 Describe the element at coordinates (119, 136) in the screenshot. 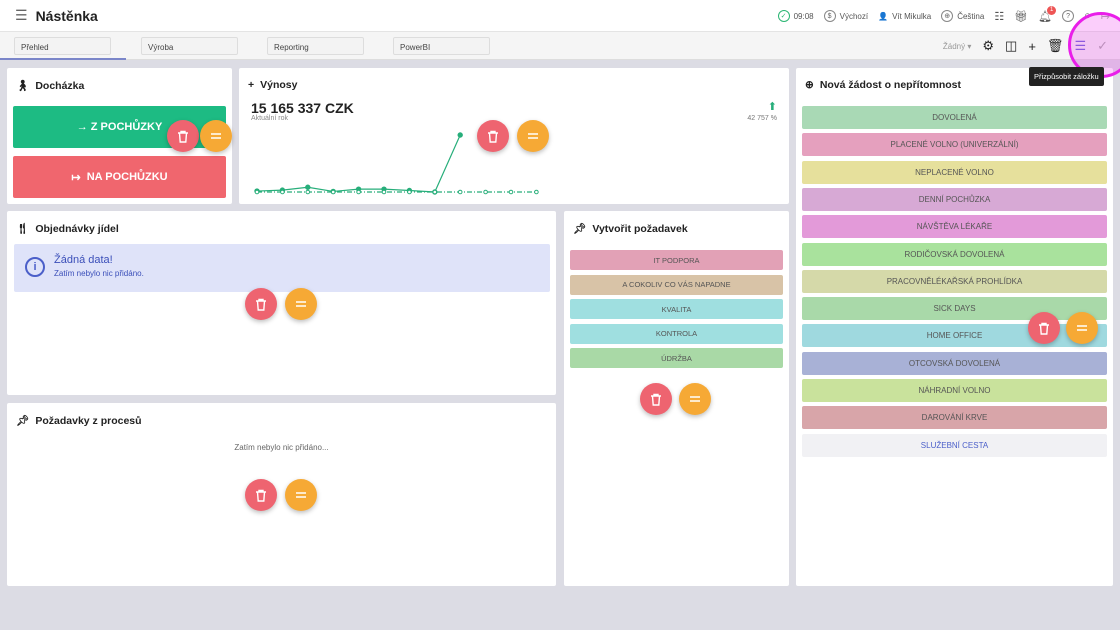

I see `attendance-widget: 🚶︎ Docházka → Z POCHŮZKY ↦ NA POCHŮZKU` at that location.